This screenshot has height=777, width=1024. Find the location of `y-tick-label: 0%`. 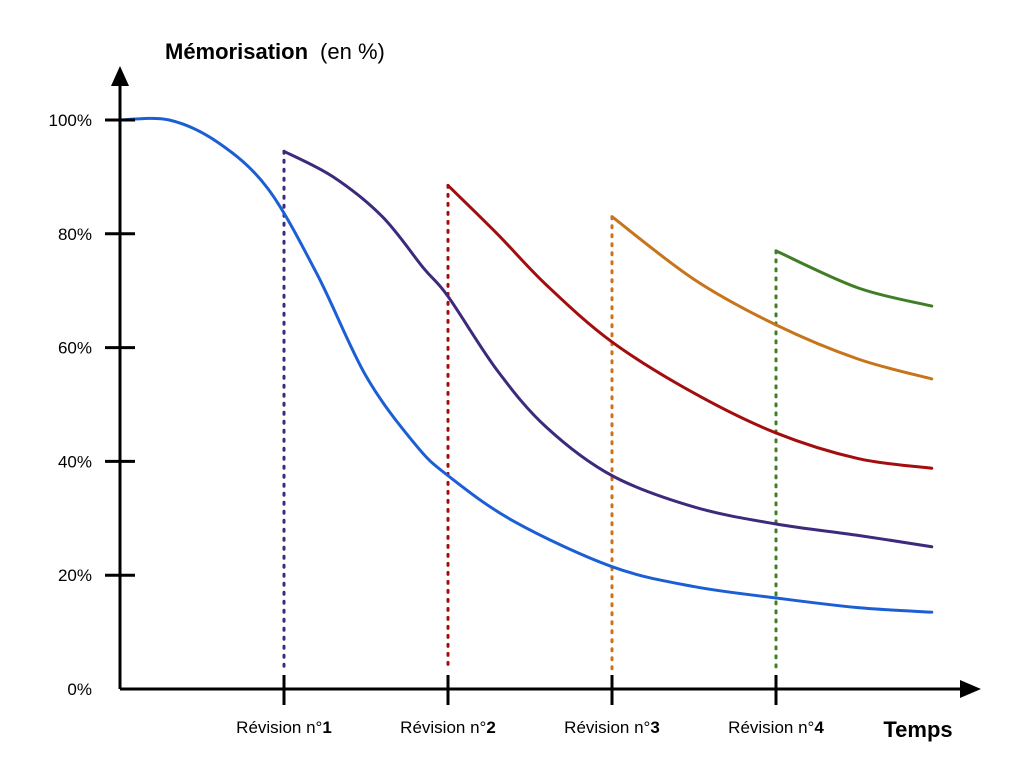

y-tick-label: 0% is located at coordinates (79, 689).